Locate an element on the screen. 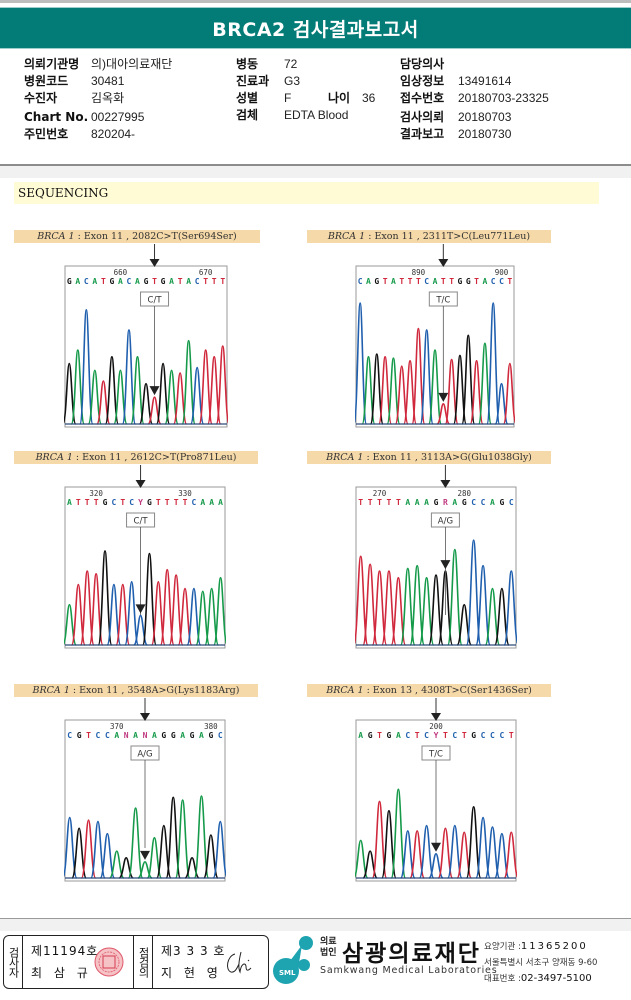 The image size is (631, 1000). footer-divider is located at coordinates (315, 918).